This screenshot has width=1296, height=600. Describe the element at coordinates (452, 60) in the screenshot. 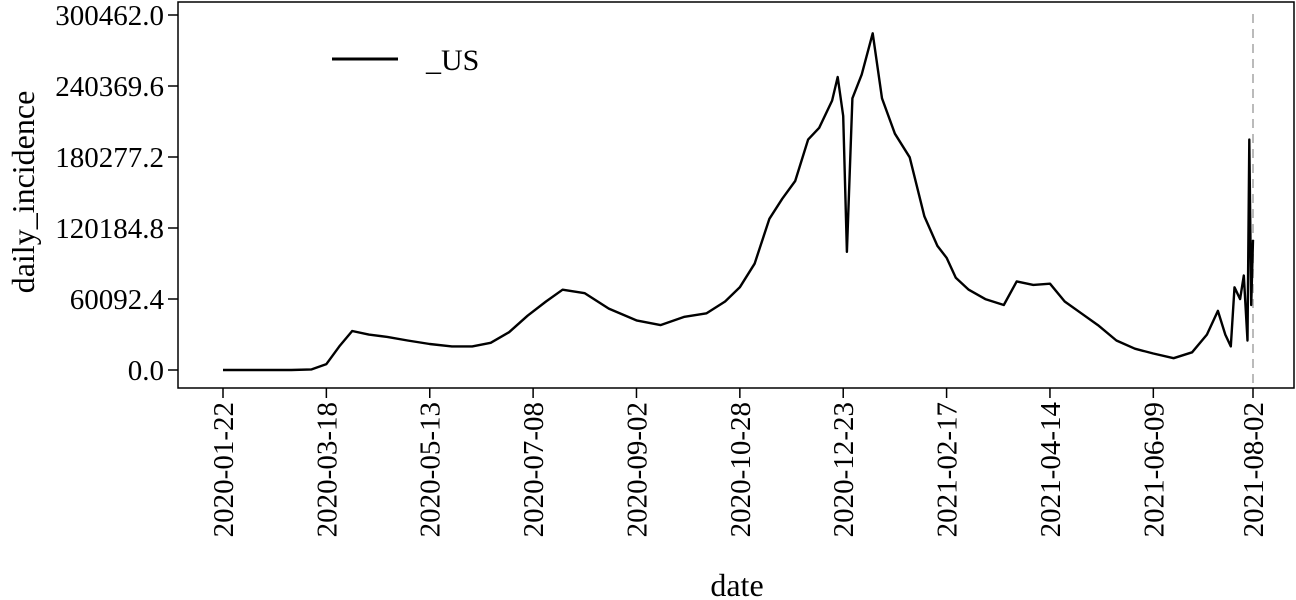

I see `legend-label-us: _US` at that location.